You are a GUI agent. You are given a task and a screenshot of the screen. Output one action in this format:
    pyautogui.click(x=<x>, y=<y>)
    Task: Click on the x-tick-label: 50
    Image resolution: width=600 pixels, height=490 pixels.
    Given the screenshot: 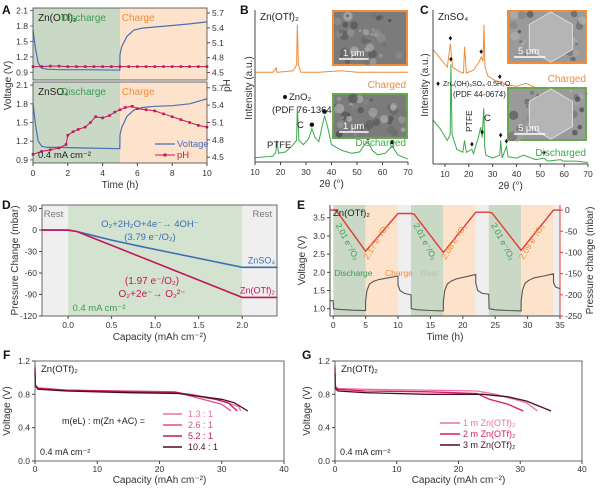 What is the action you would take?
    pyautogui.click(x=357, y=172)
    